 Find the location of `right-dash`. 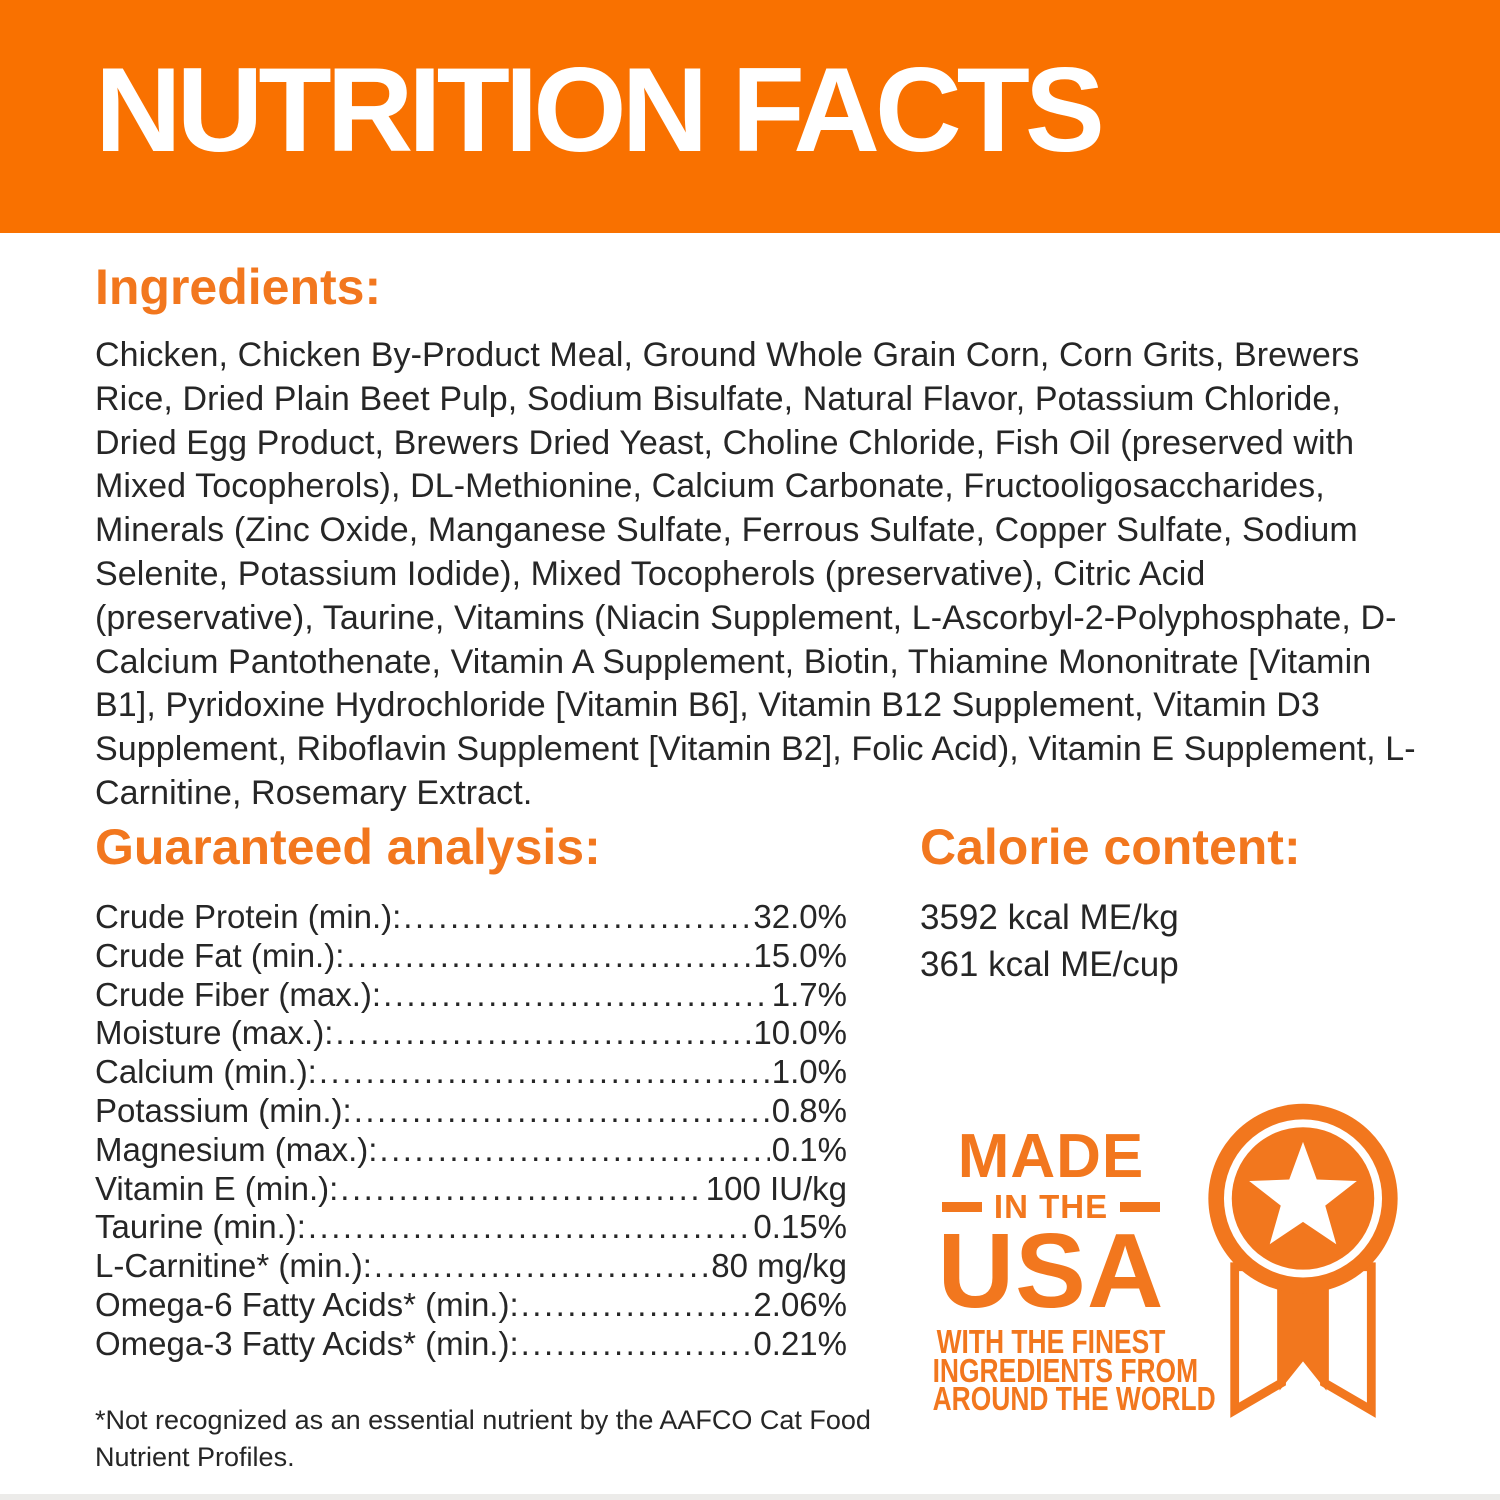

right-dash is located at coordinates (1140, 1207).